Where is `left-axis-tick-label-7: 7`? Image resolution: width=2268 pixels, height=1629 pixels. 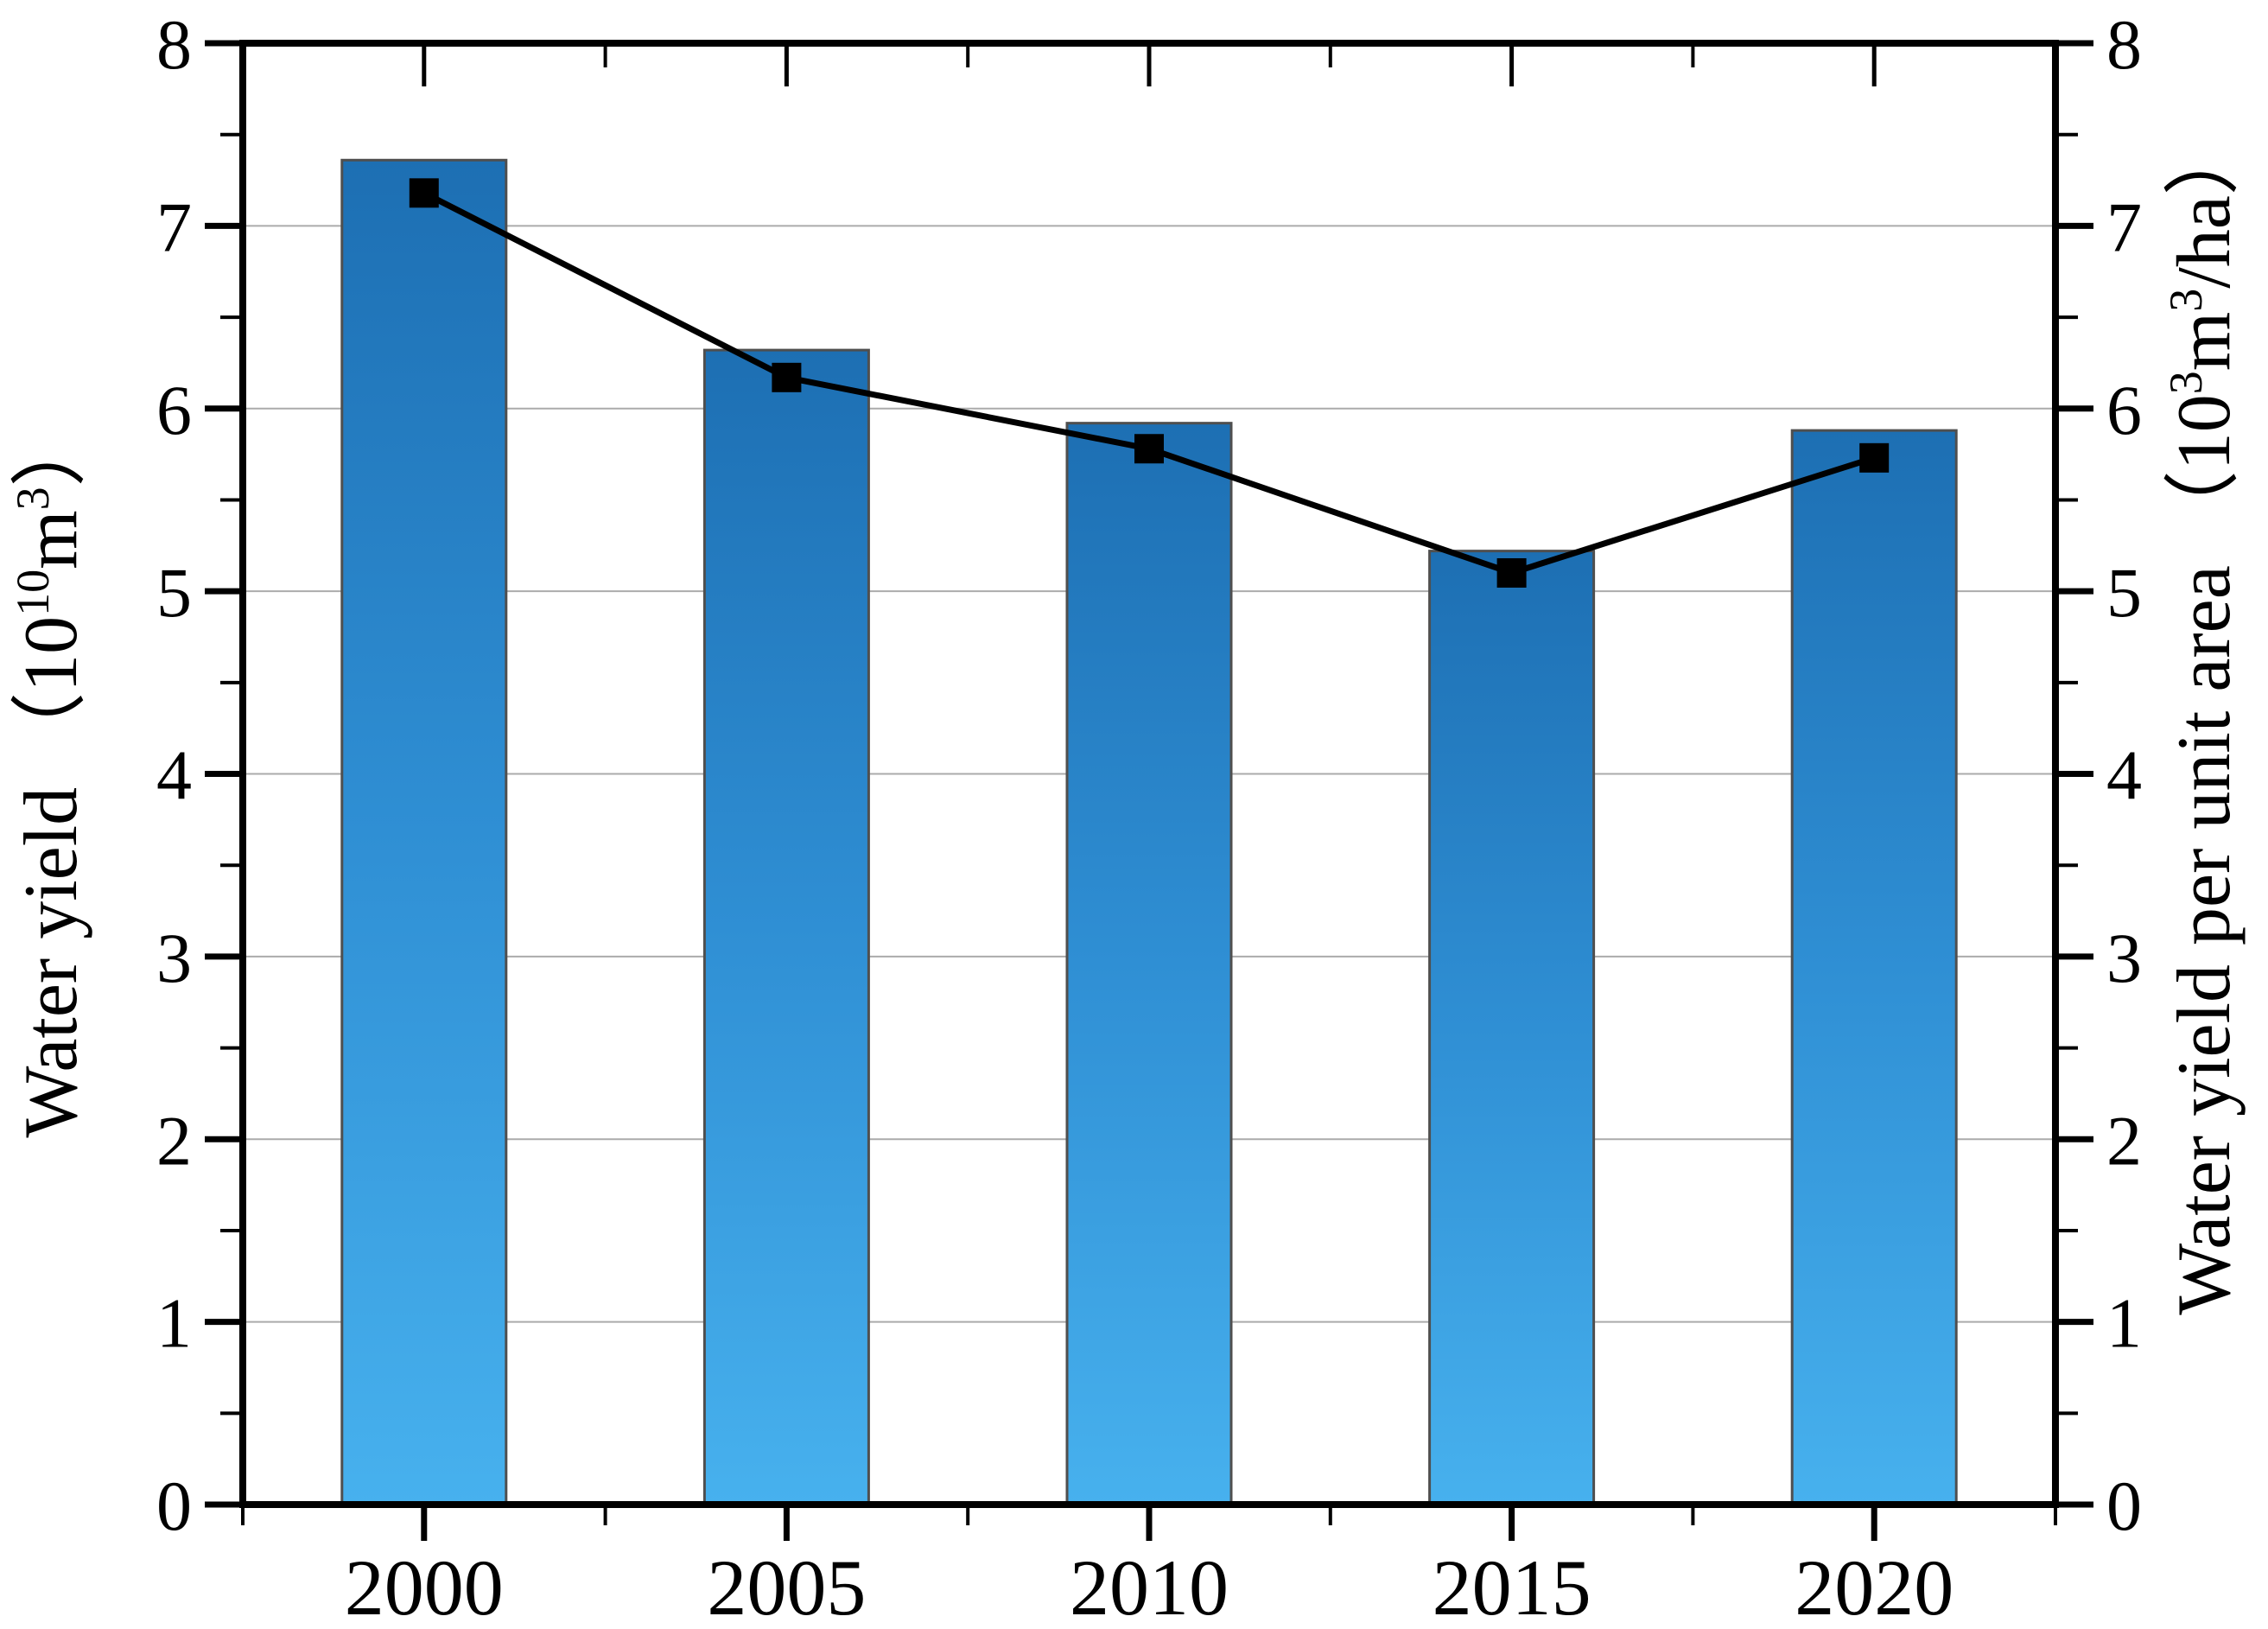
left-axis-tick-label-7: 7 is located at coordinates (174, 227).